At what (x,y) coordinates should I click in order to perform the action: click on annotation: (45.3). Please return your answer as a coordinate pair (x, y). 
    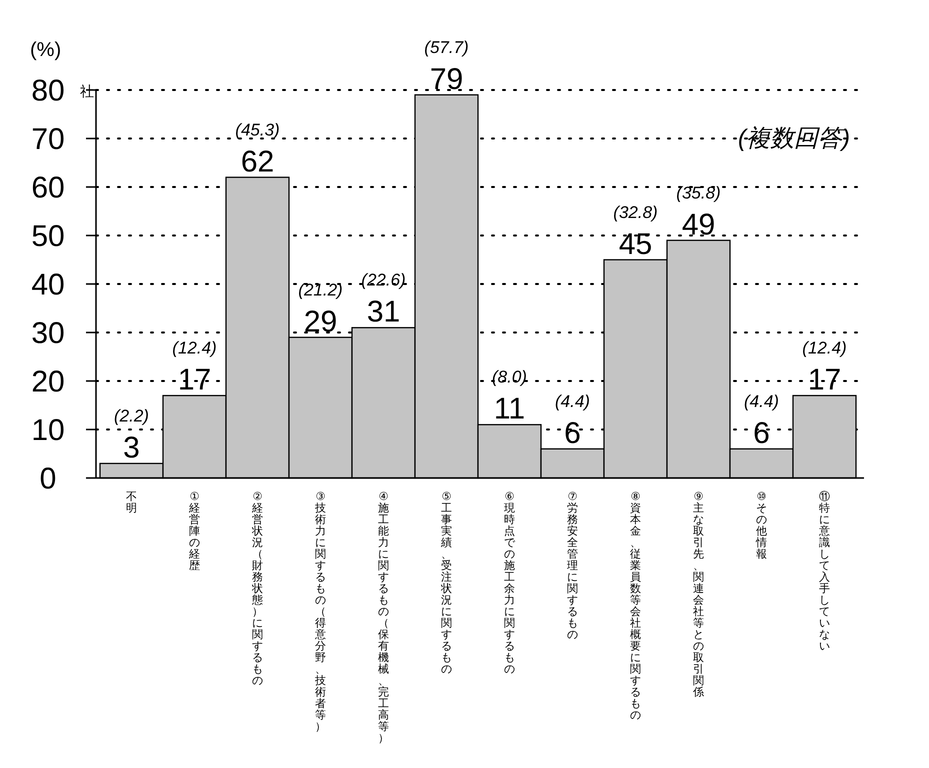
    Looking at the image, I should click on (257, 130).